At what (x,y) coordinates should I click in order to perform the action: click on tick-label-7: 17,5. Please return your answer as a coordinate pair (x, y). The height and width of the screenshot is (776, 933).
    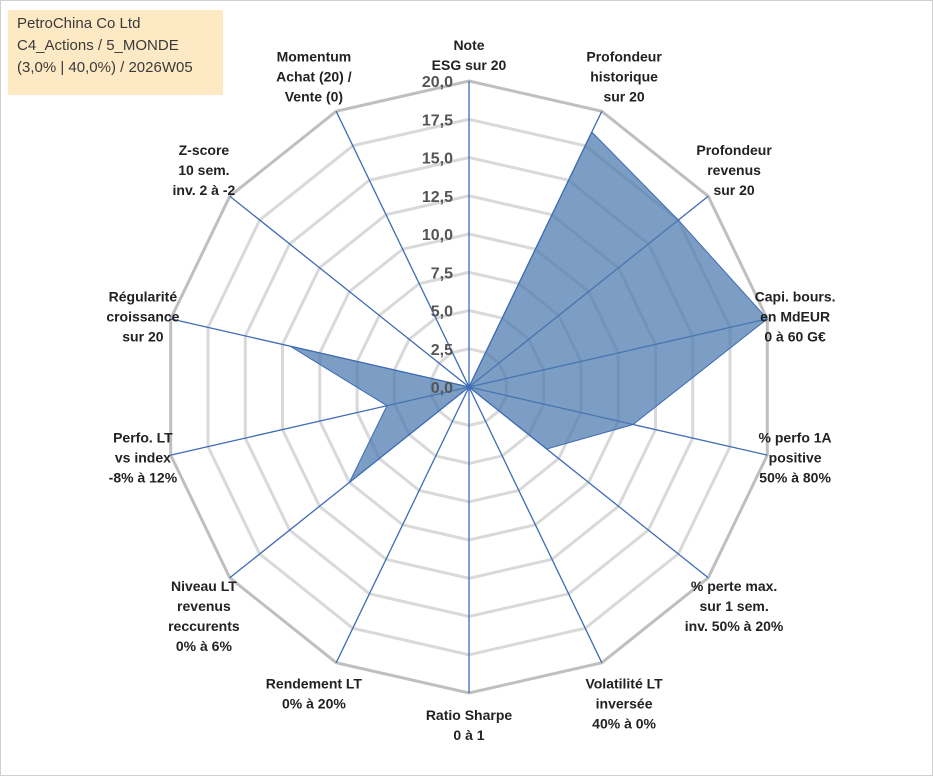
    Looking at the image, I should click on (437, 120).